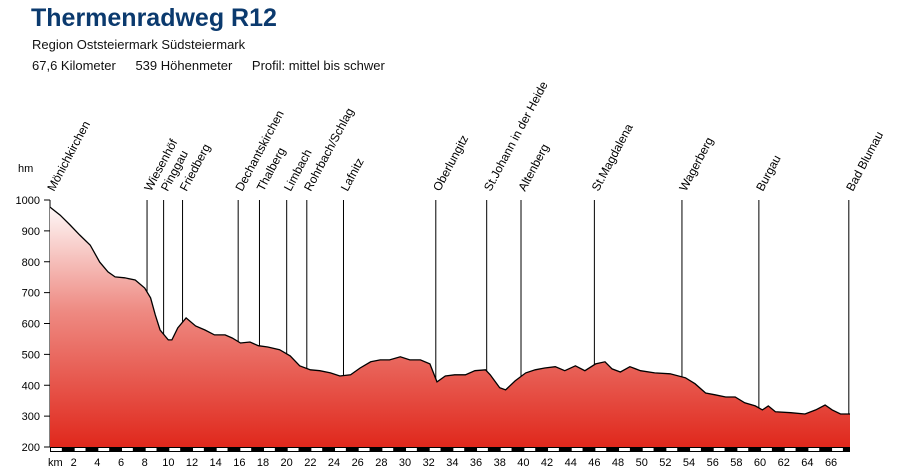  What do you see at coordinates (864, 161) in the screenshot?
I see `station-label: Bad Blumau` at bounding box center [864, 161].